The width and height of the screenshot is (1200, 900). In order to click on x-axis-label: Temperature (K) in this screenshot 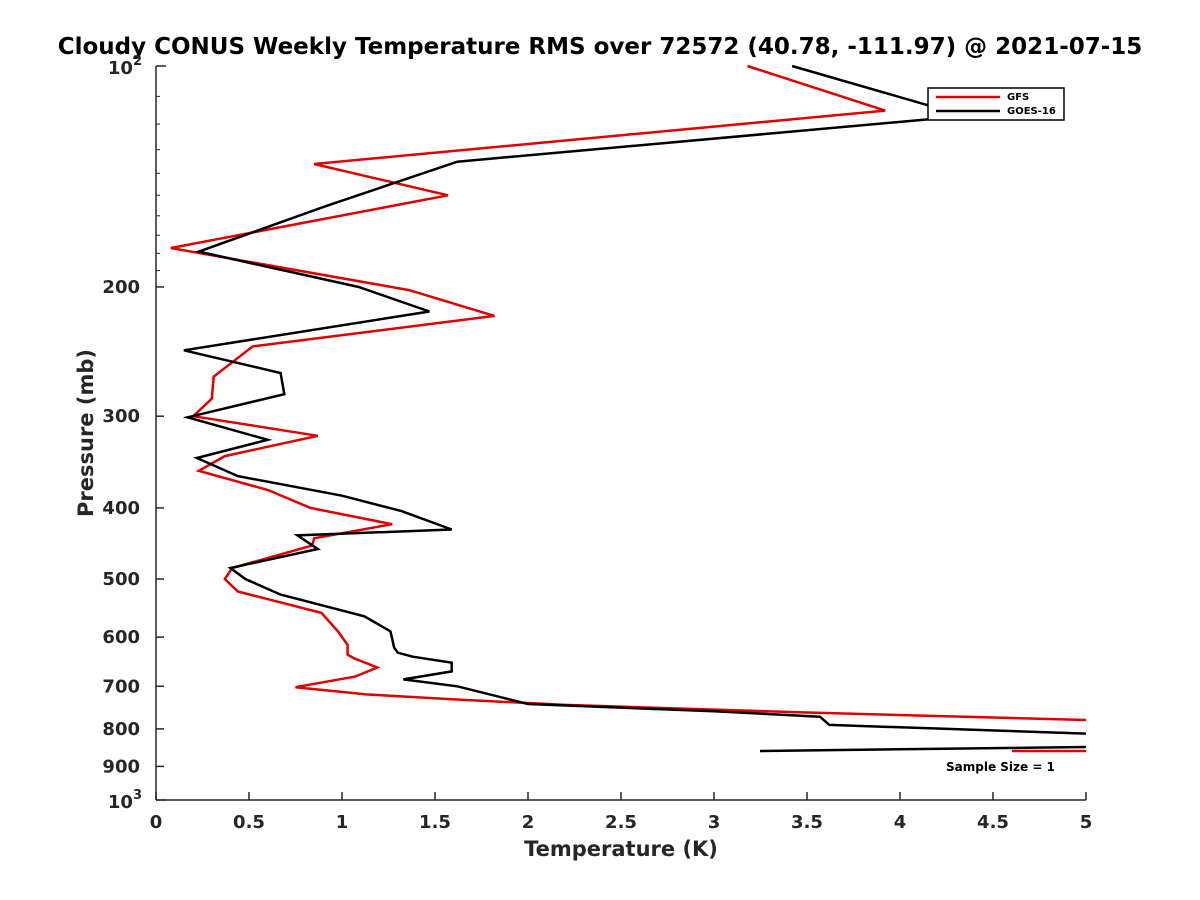, I will do `click(621, 849)`.